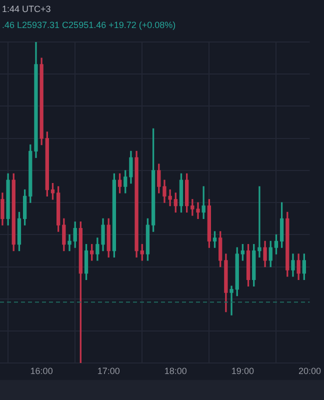  Describe the element at coordinates (89, 25) in the screenshot. I see `text: .46 L25937.31 C25951.46 +19.72 (+0.08%)` at that location.